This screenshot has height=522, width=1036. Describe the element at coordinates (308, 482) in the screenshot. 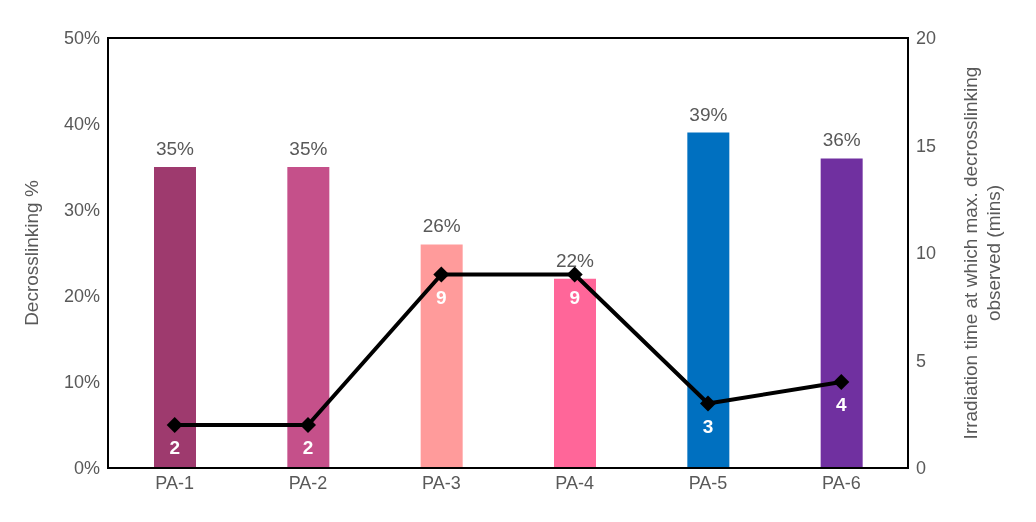

I see `x-tick-label: PA-2` at that location.